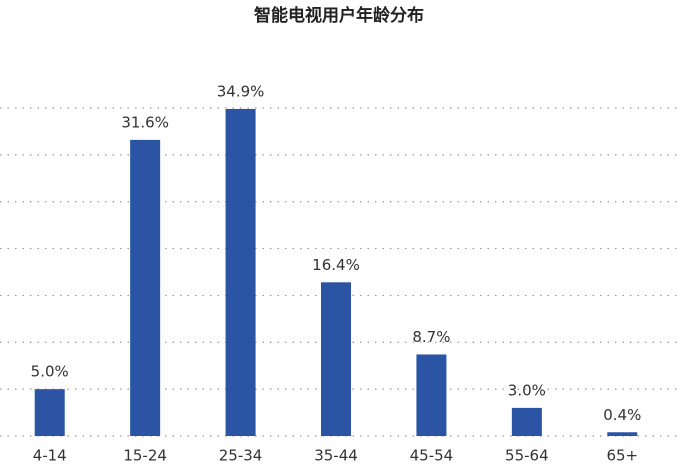 The width and height of the screenshot is (678, 469). I want to click on x-tick-label: 45-54, so click(432, 456).